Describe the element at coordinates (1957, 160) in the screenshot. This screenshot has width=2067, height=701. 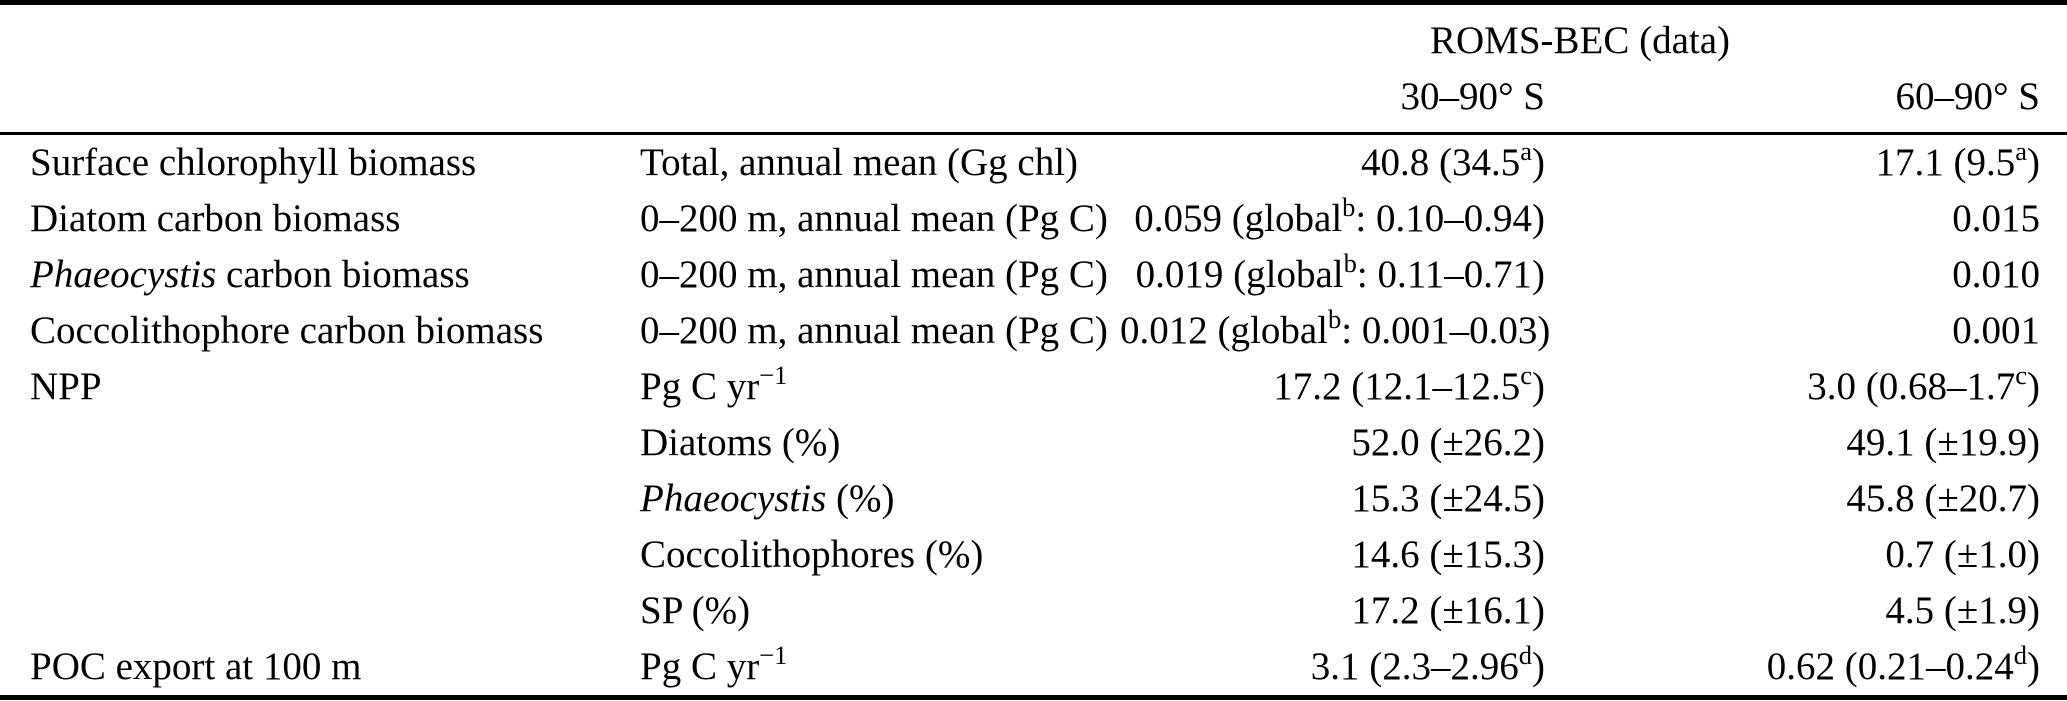
I see `value-60-90s: 17.1 (9.5a)` at that location.